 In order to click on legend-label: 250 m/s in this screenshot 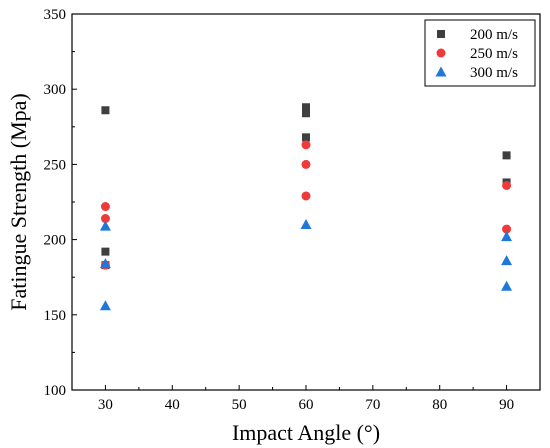, I will do `click(494, 54)`.